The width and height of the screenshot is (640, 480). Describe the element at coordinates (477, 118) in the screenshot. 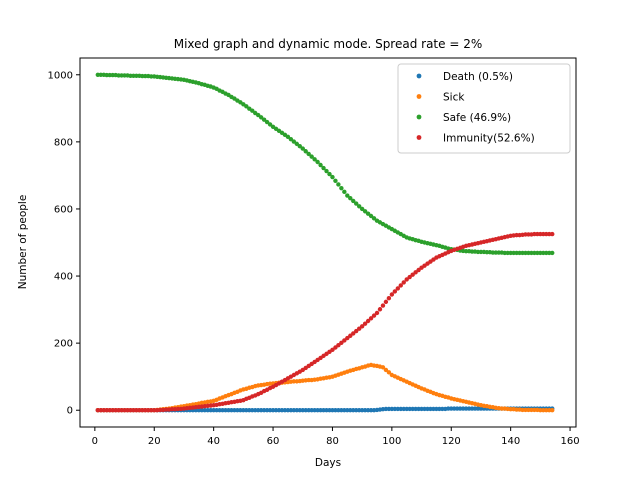

I see `legend-label: Safe (46.9%)` at that location.